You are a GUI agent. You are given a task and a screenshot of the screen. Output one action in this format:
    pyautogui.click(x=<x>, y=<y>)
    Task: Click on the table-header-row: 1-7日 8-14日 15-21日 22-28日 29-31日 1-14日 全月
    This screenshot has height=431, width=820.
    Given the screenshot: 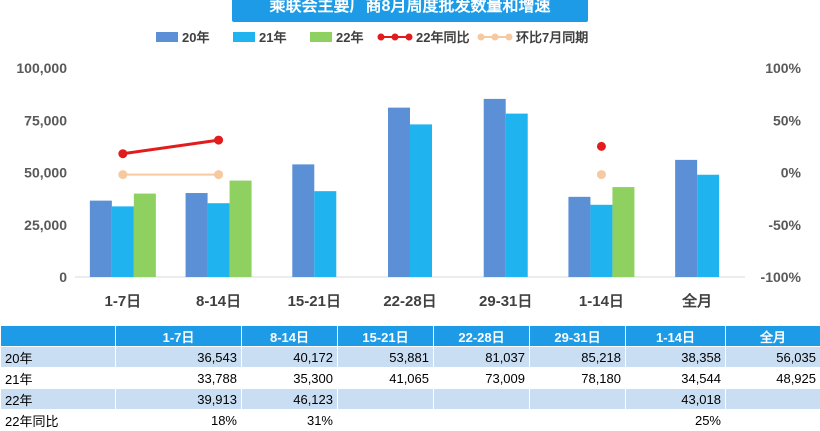 What is the action you would take?
    pyautogui.click(x=410, y=336)
    